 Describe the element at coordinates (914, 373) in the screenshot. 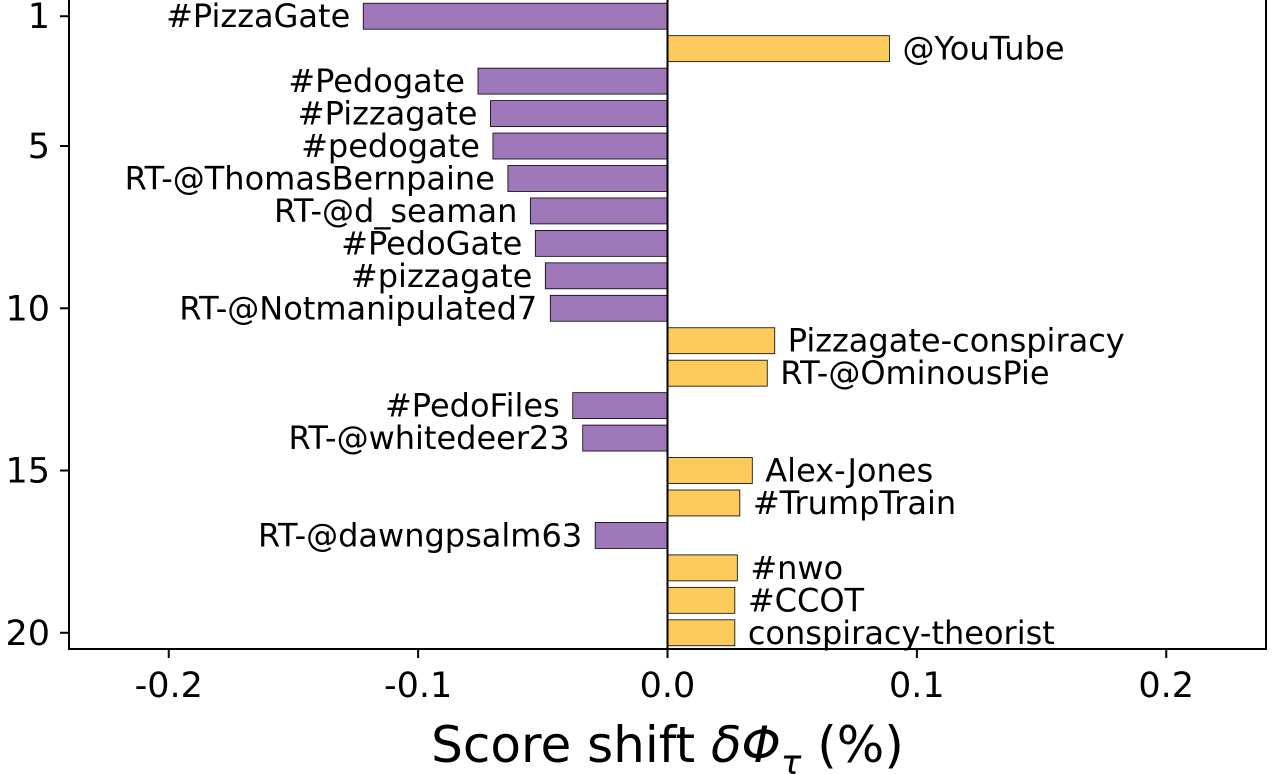

I see `bar-label-12: RT-@OminousPie` at that location.